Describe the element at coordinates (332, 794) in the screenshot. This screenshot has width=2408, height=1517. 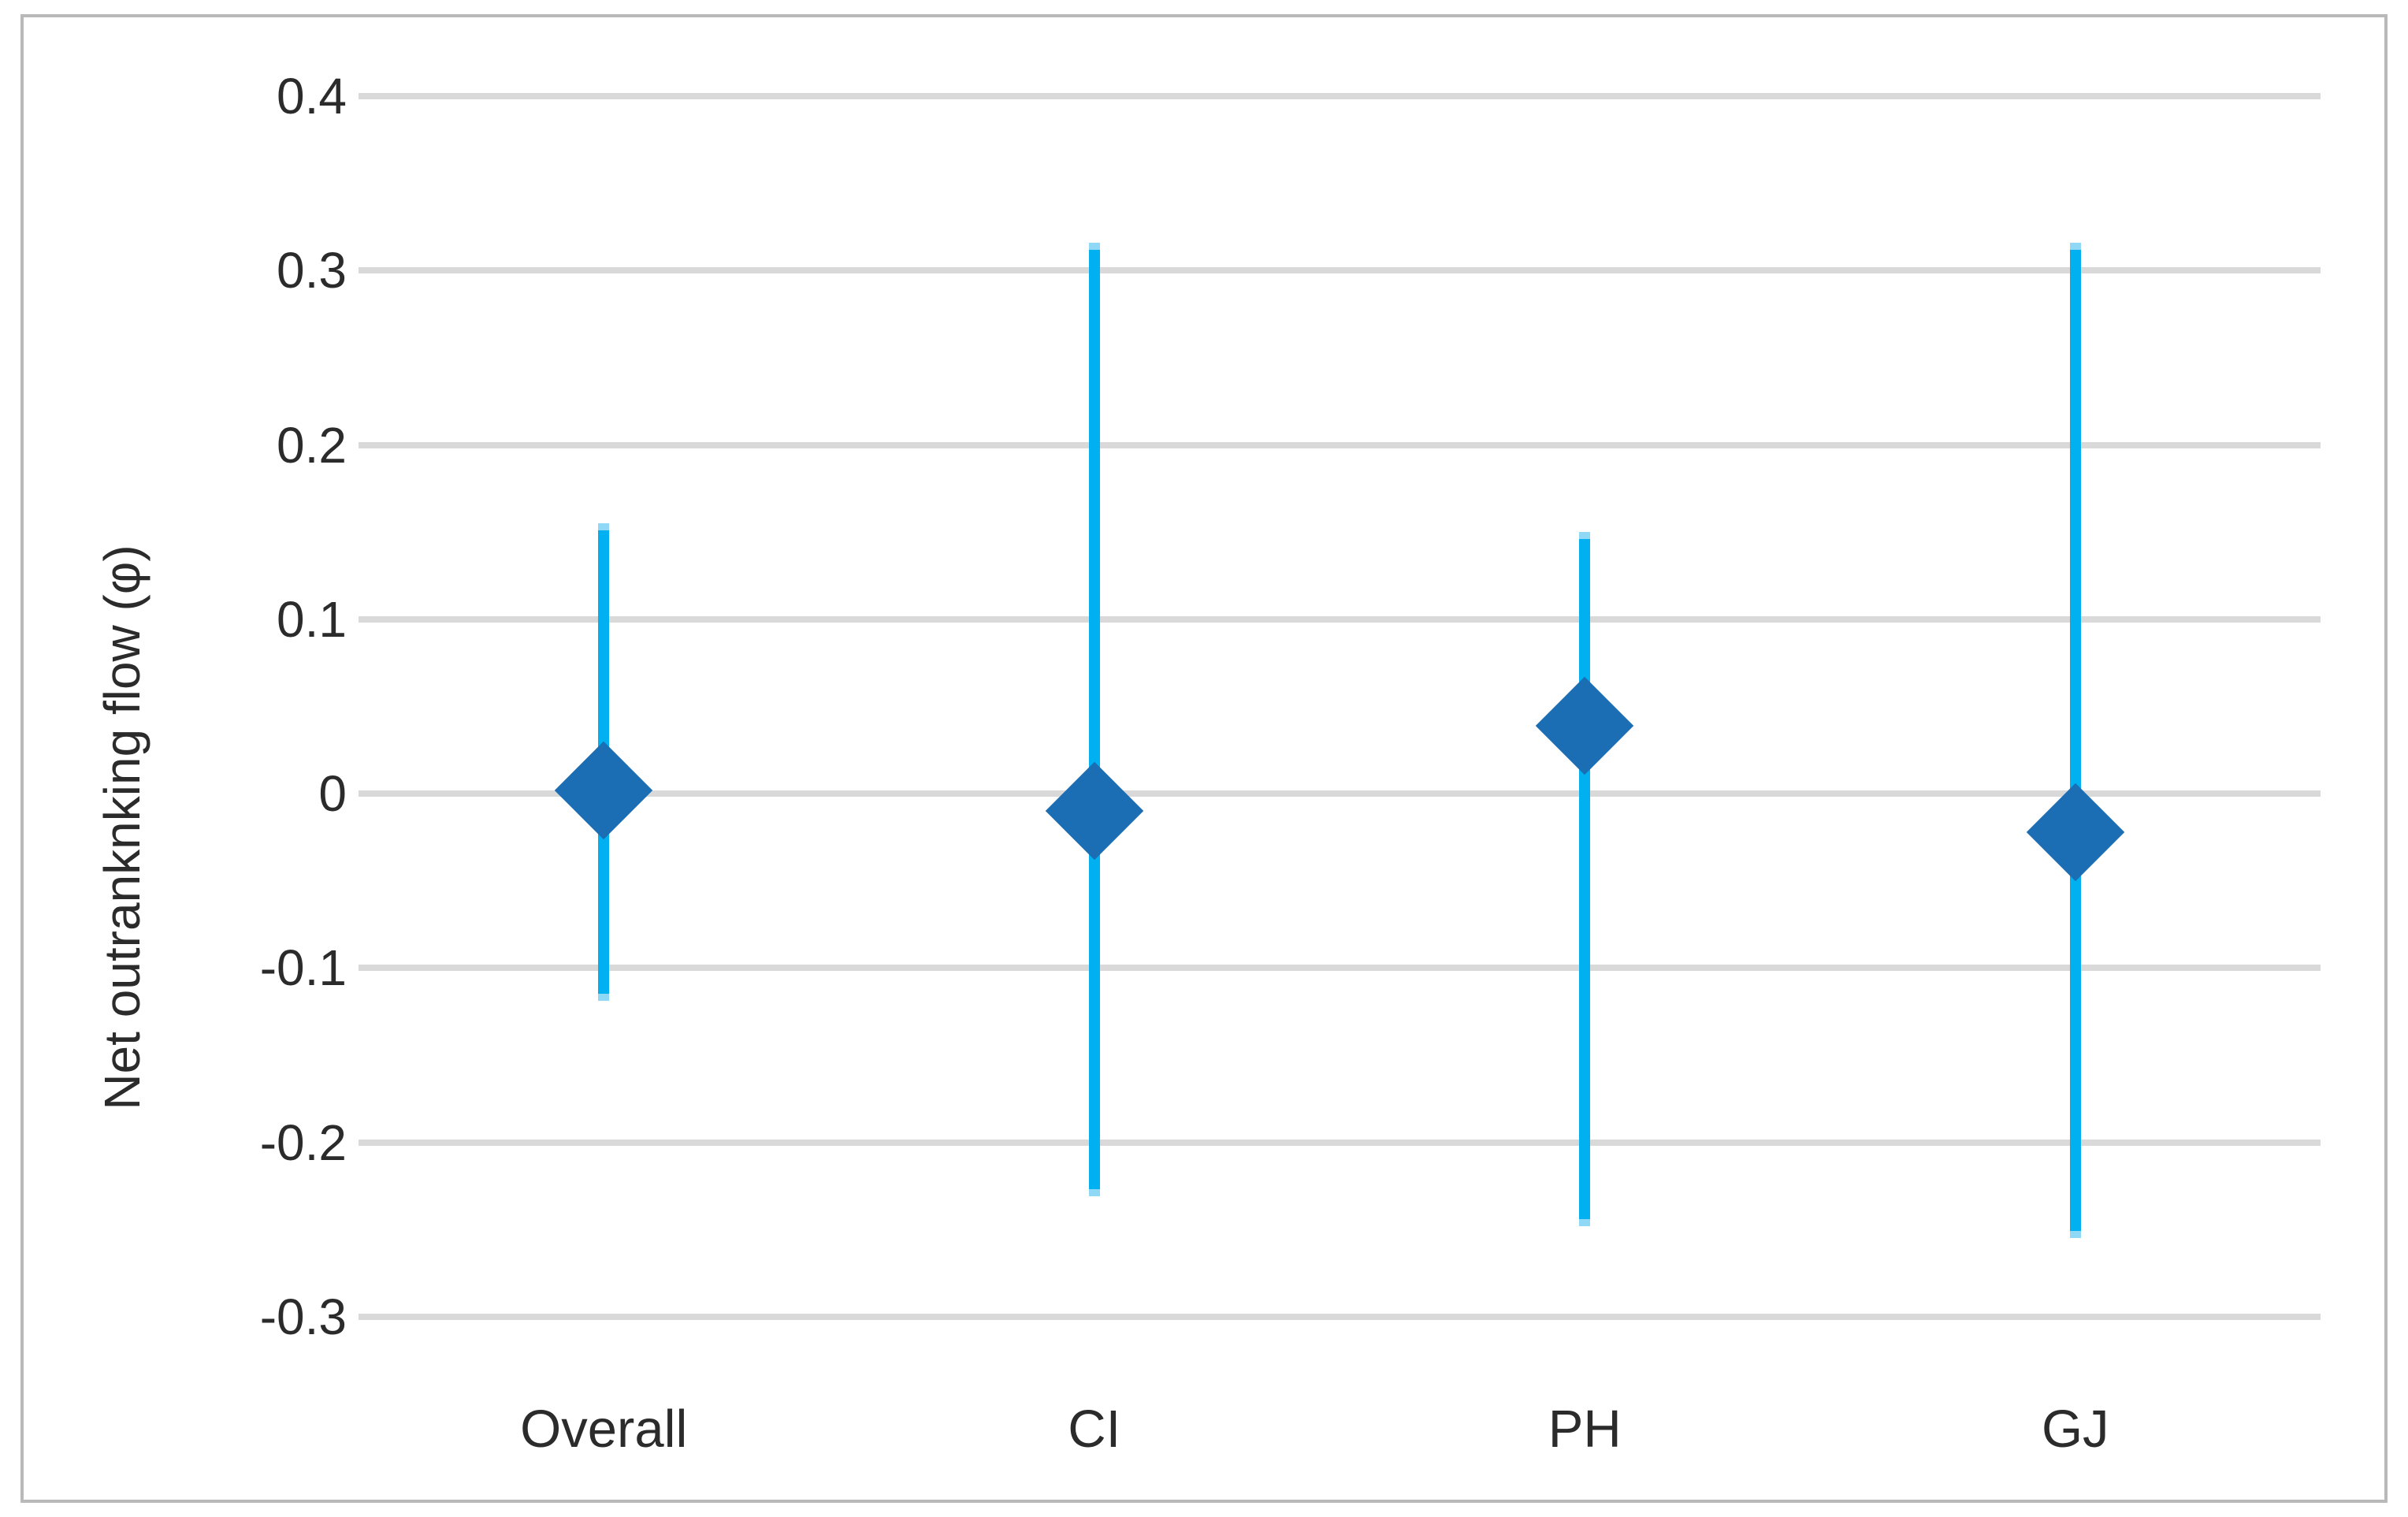
I see `y-tick-label: 0` at that location.